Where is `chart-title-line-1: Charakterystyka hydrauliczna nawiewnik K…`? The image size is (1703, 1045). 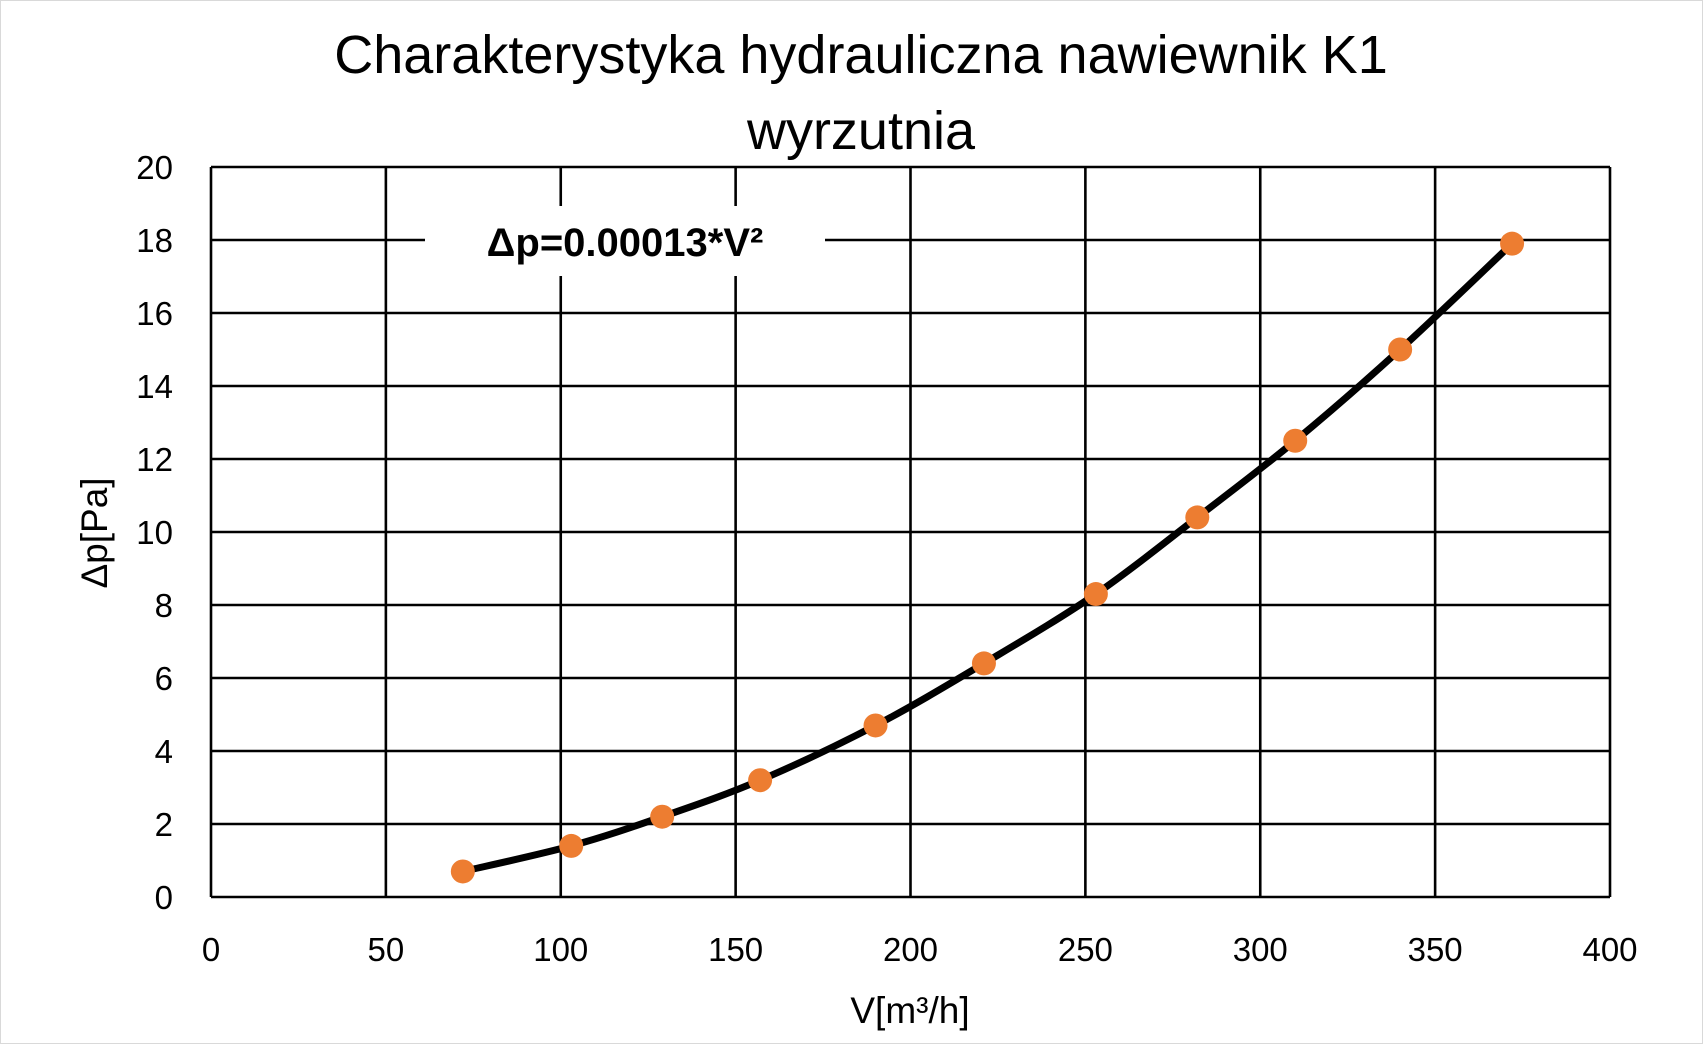 chart-title-line-1: Charakterystyka hydrauliczna nawiewnik K… is located at coordinates (860, 55).